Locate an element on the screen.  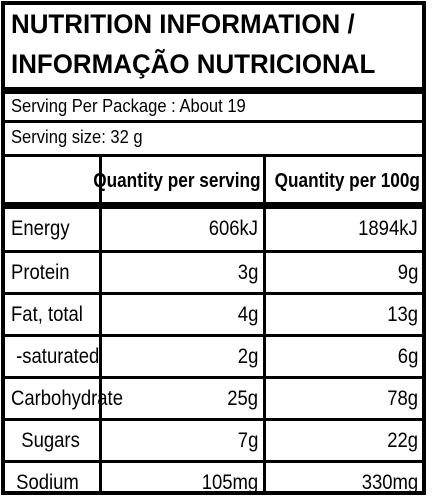
per-100g-value: 330mg is located at coordinates (389, 482).